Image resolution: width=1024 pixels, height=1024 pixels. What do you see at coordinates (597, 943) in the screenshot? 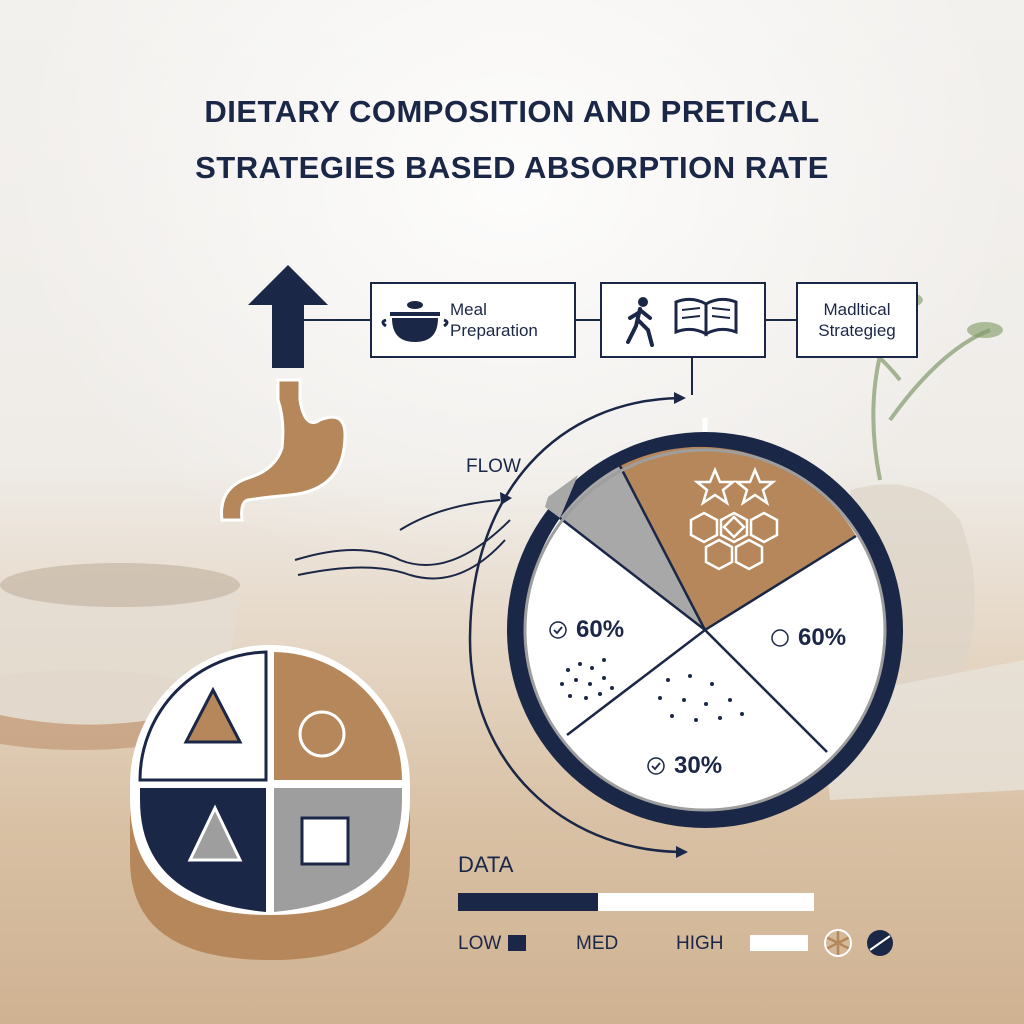
I see `med-label: MED` at bounding box center [597, 943].